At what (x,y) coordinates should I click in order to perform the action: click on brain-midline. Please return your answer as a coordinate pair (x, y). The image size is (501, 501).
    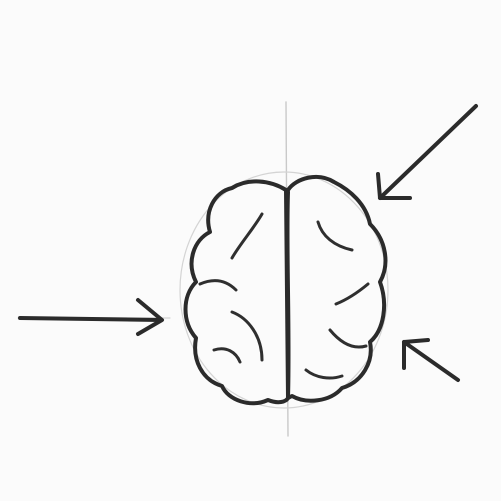
    Looking at the image, I should click on (288, 295).